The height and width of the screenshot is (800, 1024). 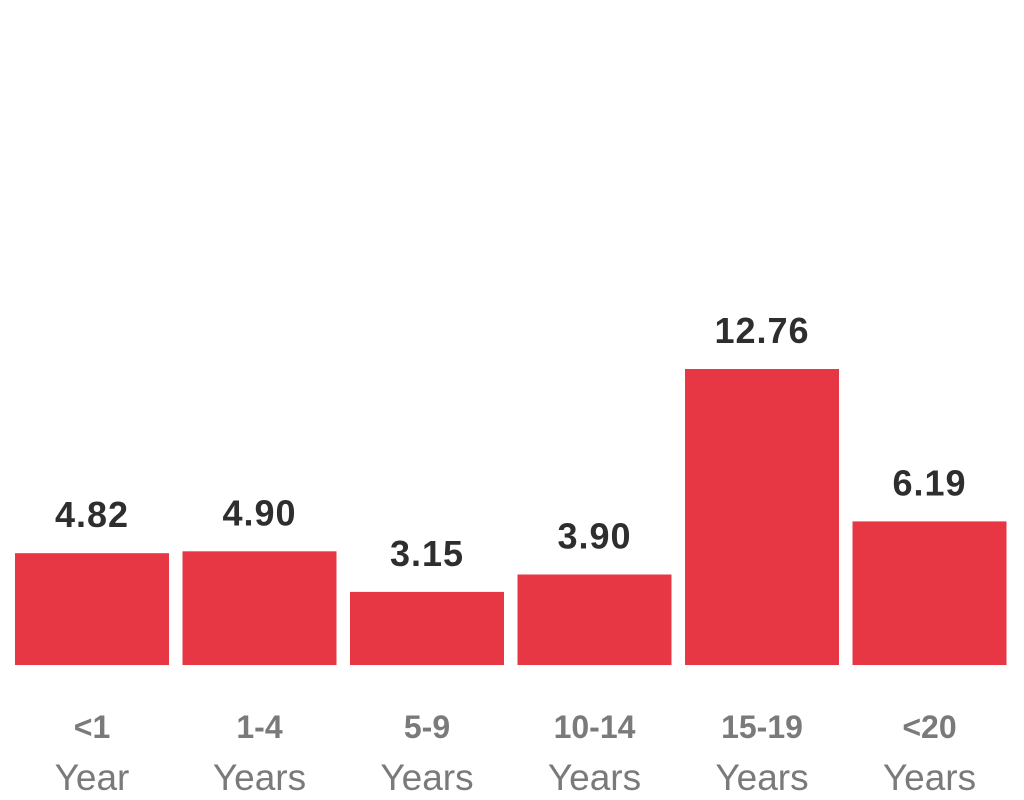 I want to click on category-unit-label-4: Years, so click(x=594, y=777).